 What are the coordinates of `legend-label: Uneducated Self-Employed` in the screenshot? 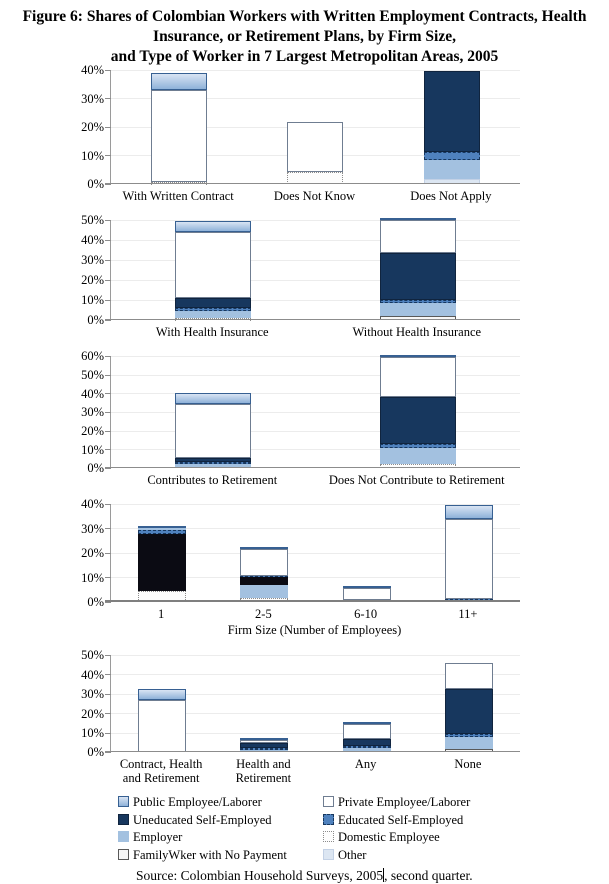 It's located at (202, 819).